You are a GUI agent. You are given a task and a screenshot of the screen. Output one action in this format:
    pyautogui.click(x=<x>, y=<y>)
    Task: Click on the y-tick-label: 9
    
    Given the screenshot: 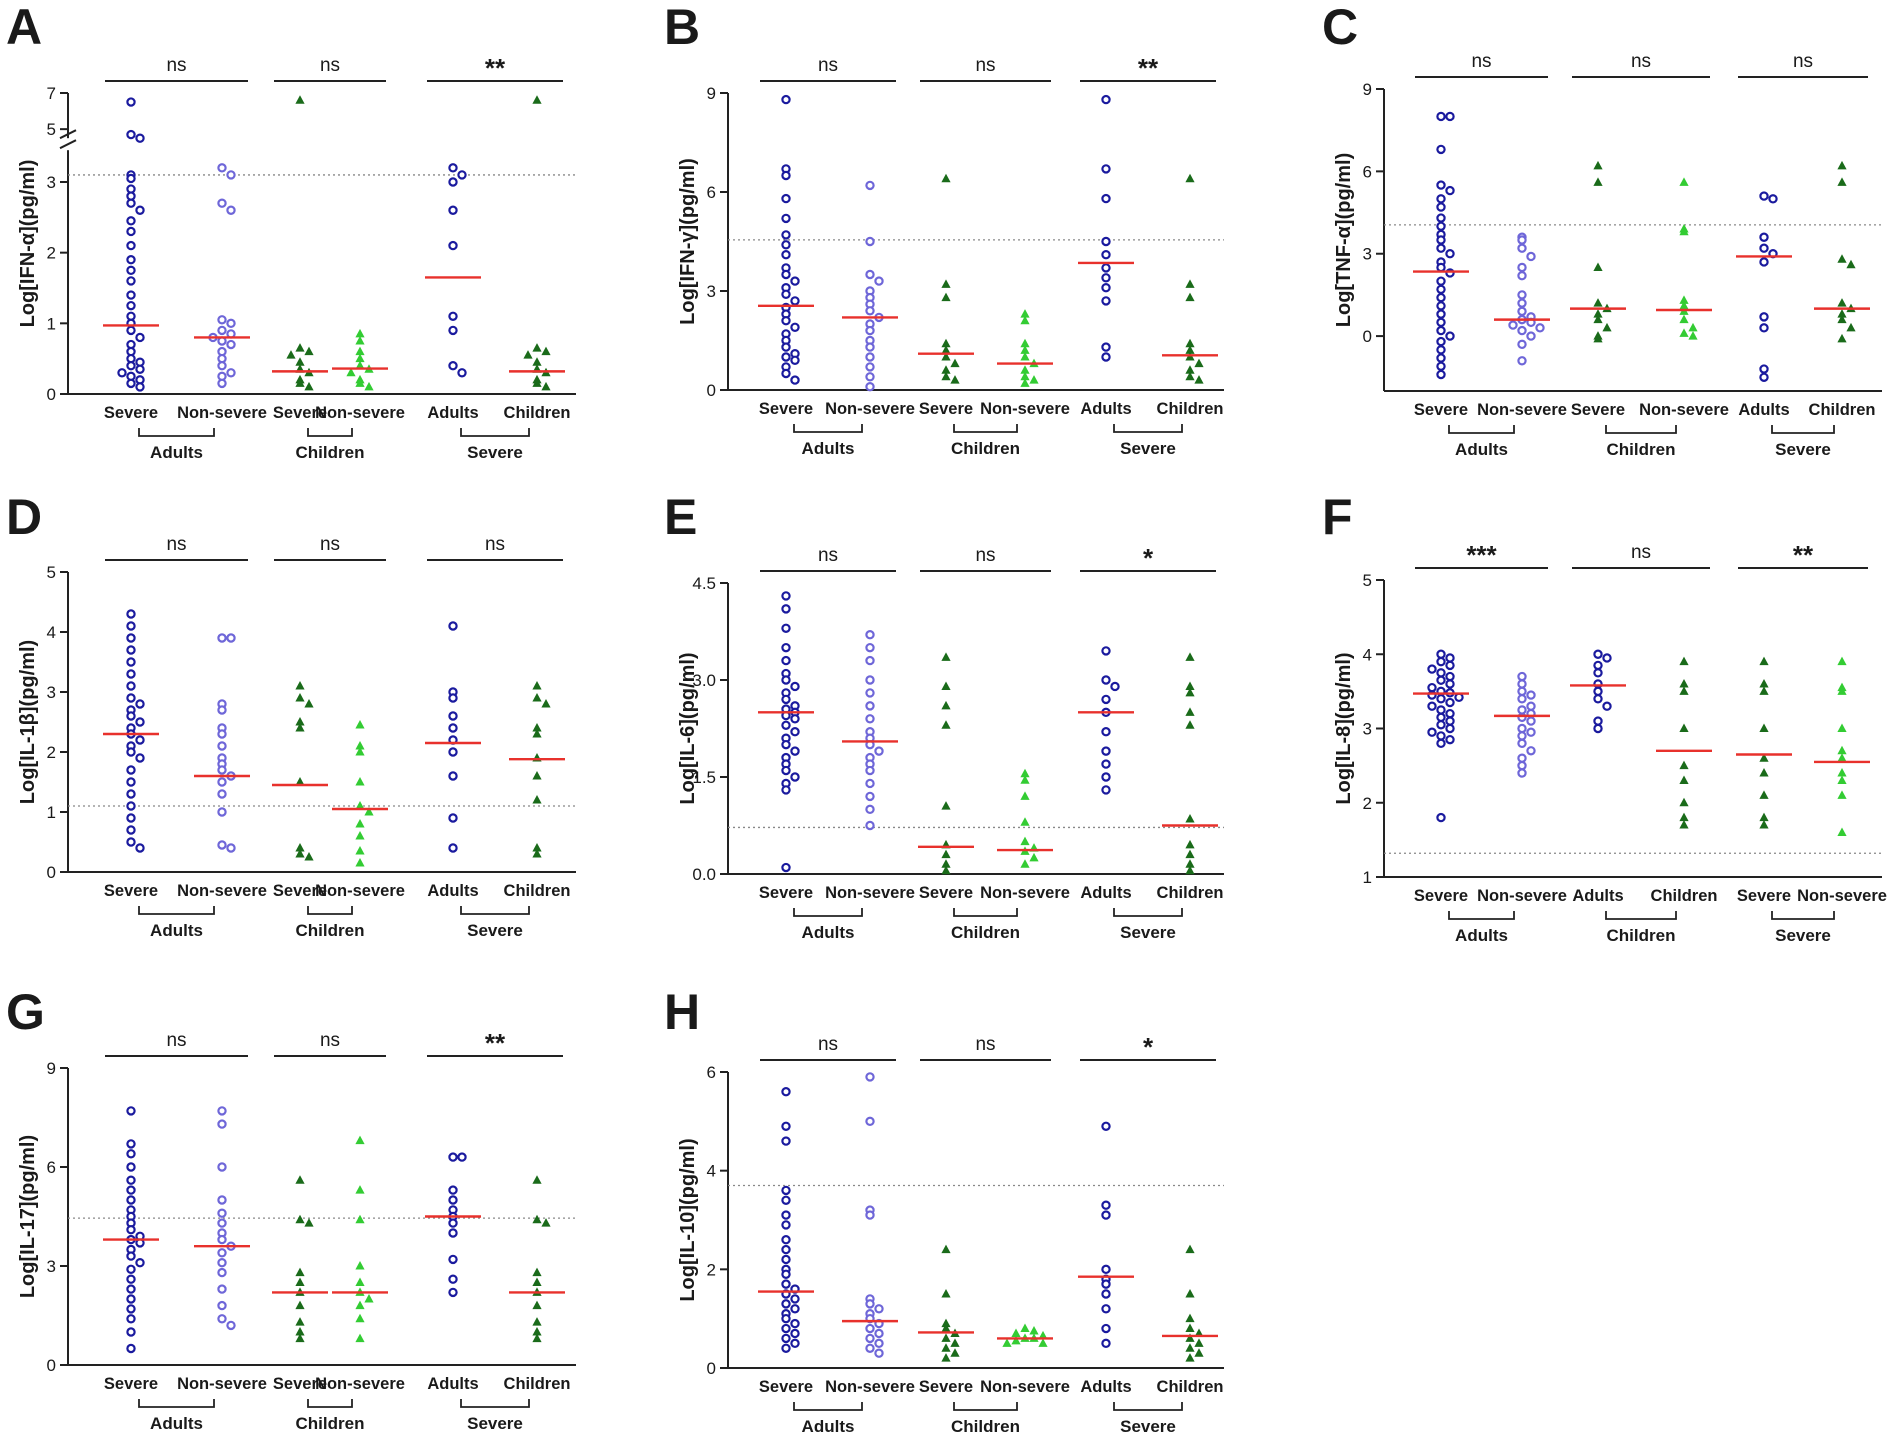 What is the action you would take?
    pyautogui.click(x=711, y=93)
    